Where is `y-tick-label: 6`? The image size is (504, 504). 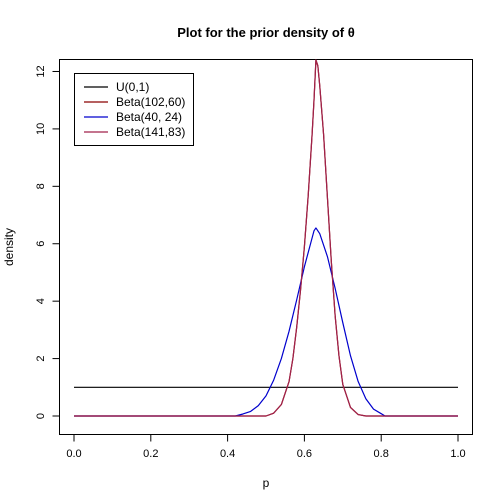 y-tick-label: 6 is located at coordinates (41, 244).